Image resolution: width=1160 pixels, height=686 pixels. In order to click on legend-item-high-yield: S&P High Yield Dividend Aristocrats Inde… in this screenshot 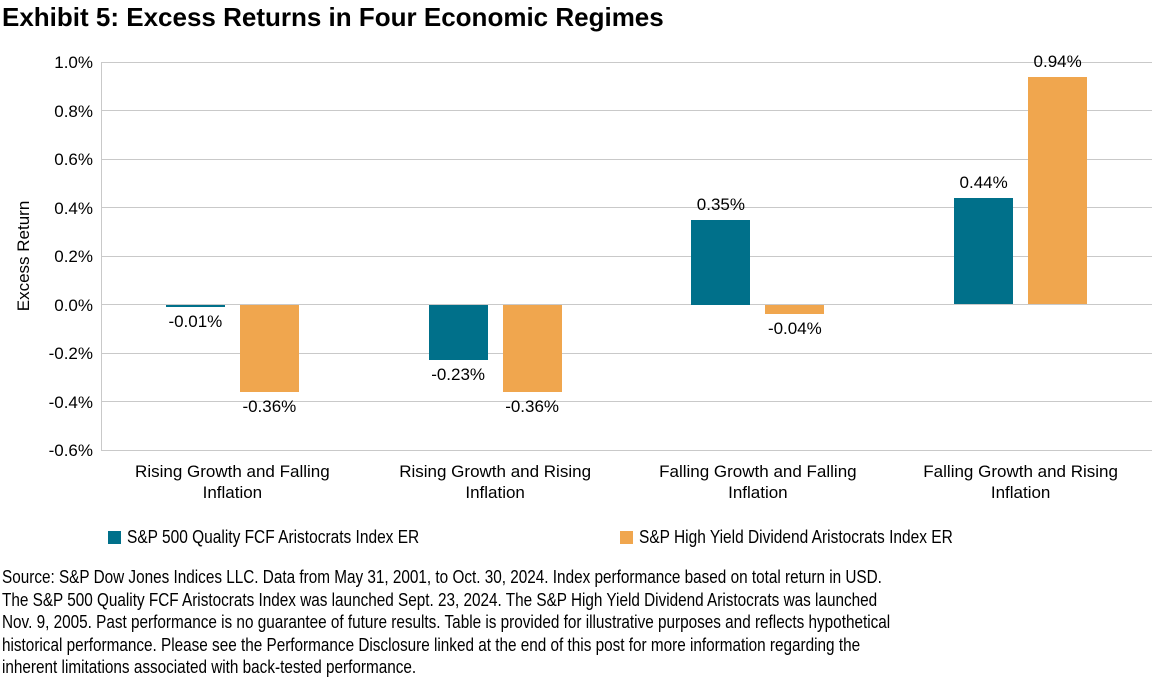, I will do `click(812, 537)`.